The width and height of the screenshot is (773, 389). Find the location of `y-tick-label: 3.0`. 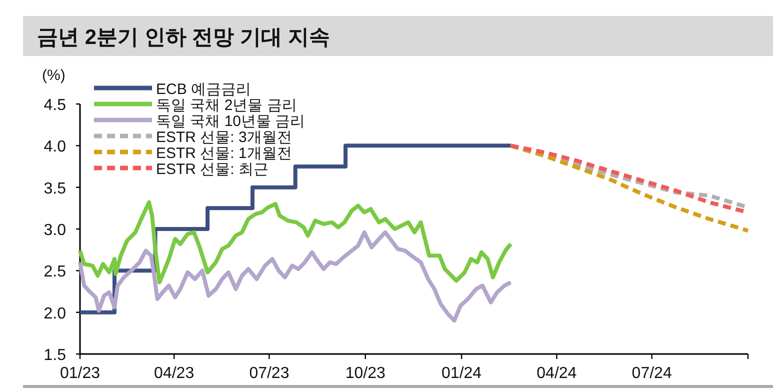

y-tick-label: 3.0 is located at coordinates (55, 230).